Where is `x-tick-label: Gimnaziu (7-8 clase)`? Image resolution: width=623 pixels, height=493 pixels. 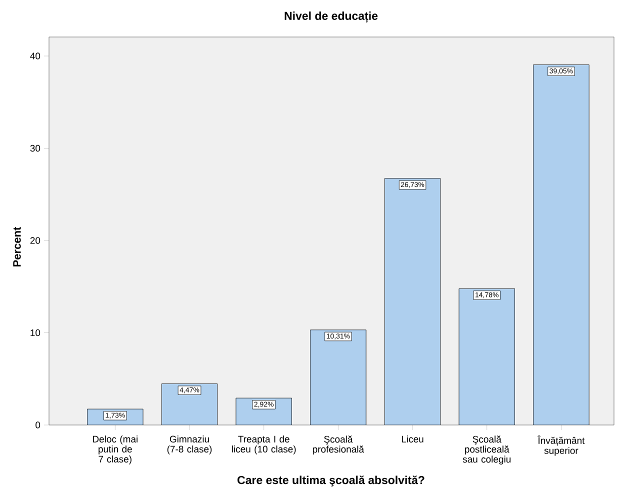 x-tick-label: Gimnaziu (7-8 clase) is located at coordinates (189, 445).